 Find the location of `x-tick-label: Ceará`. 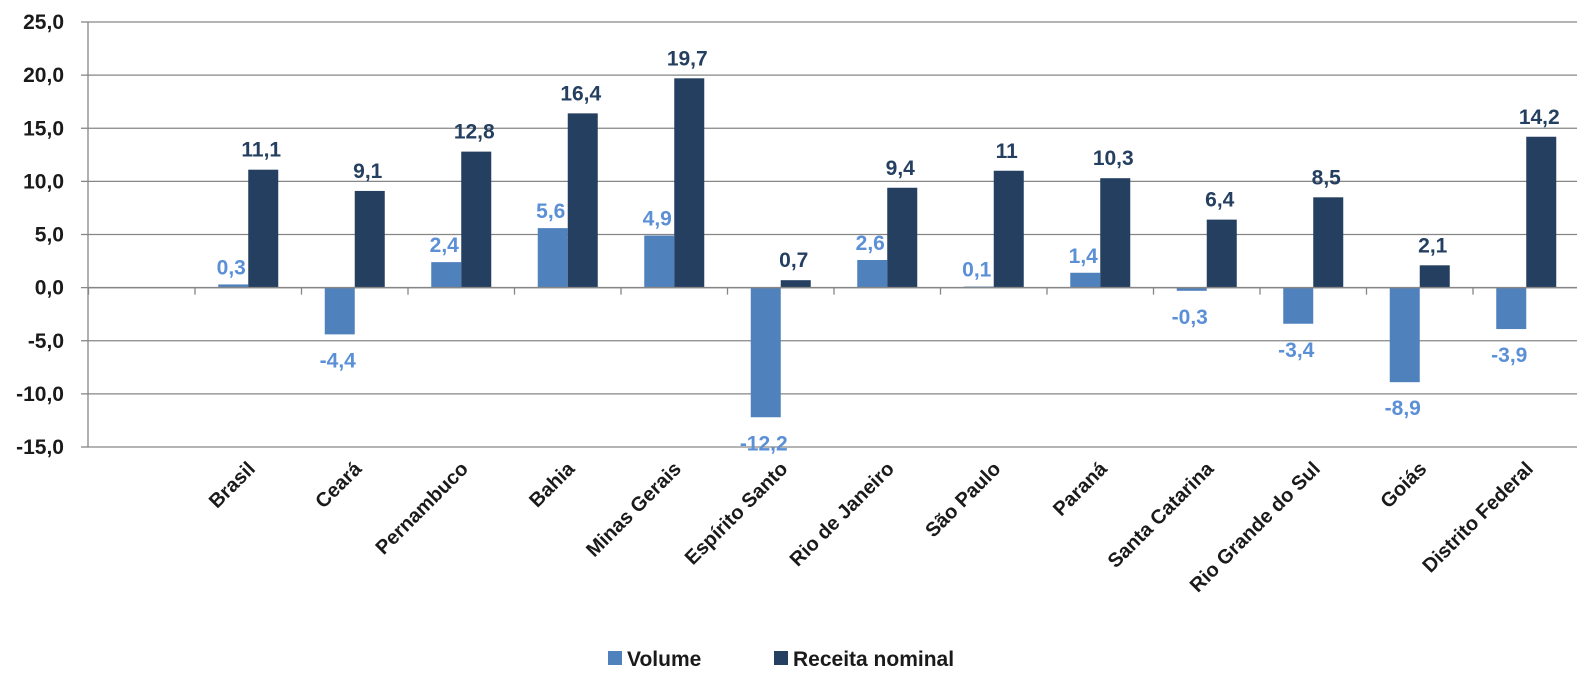

x-tick-label: Ceará is located at coordinates (338, 484).